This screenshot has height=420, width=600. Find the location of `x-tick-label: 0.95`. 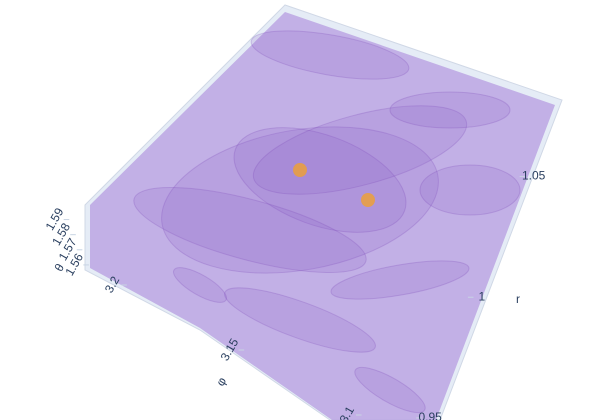

x-tick-label: 0.95 is located at coordinates (430, 415).